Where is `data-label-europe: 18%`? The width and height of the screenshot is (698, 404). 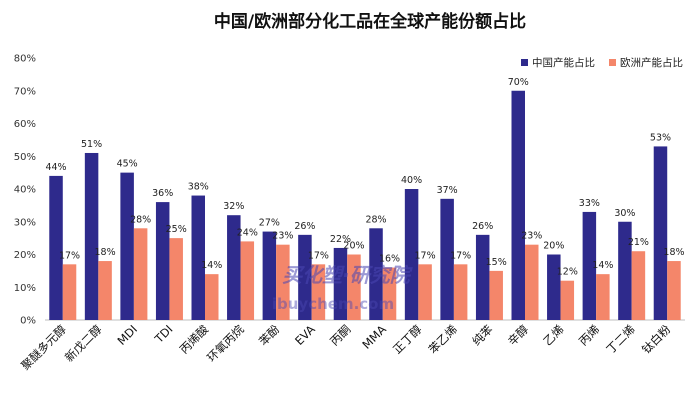 data-label-europe: 18% is located at coordinates (105, 252).